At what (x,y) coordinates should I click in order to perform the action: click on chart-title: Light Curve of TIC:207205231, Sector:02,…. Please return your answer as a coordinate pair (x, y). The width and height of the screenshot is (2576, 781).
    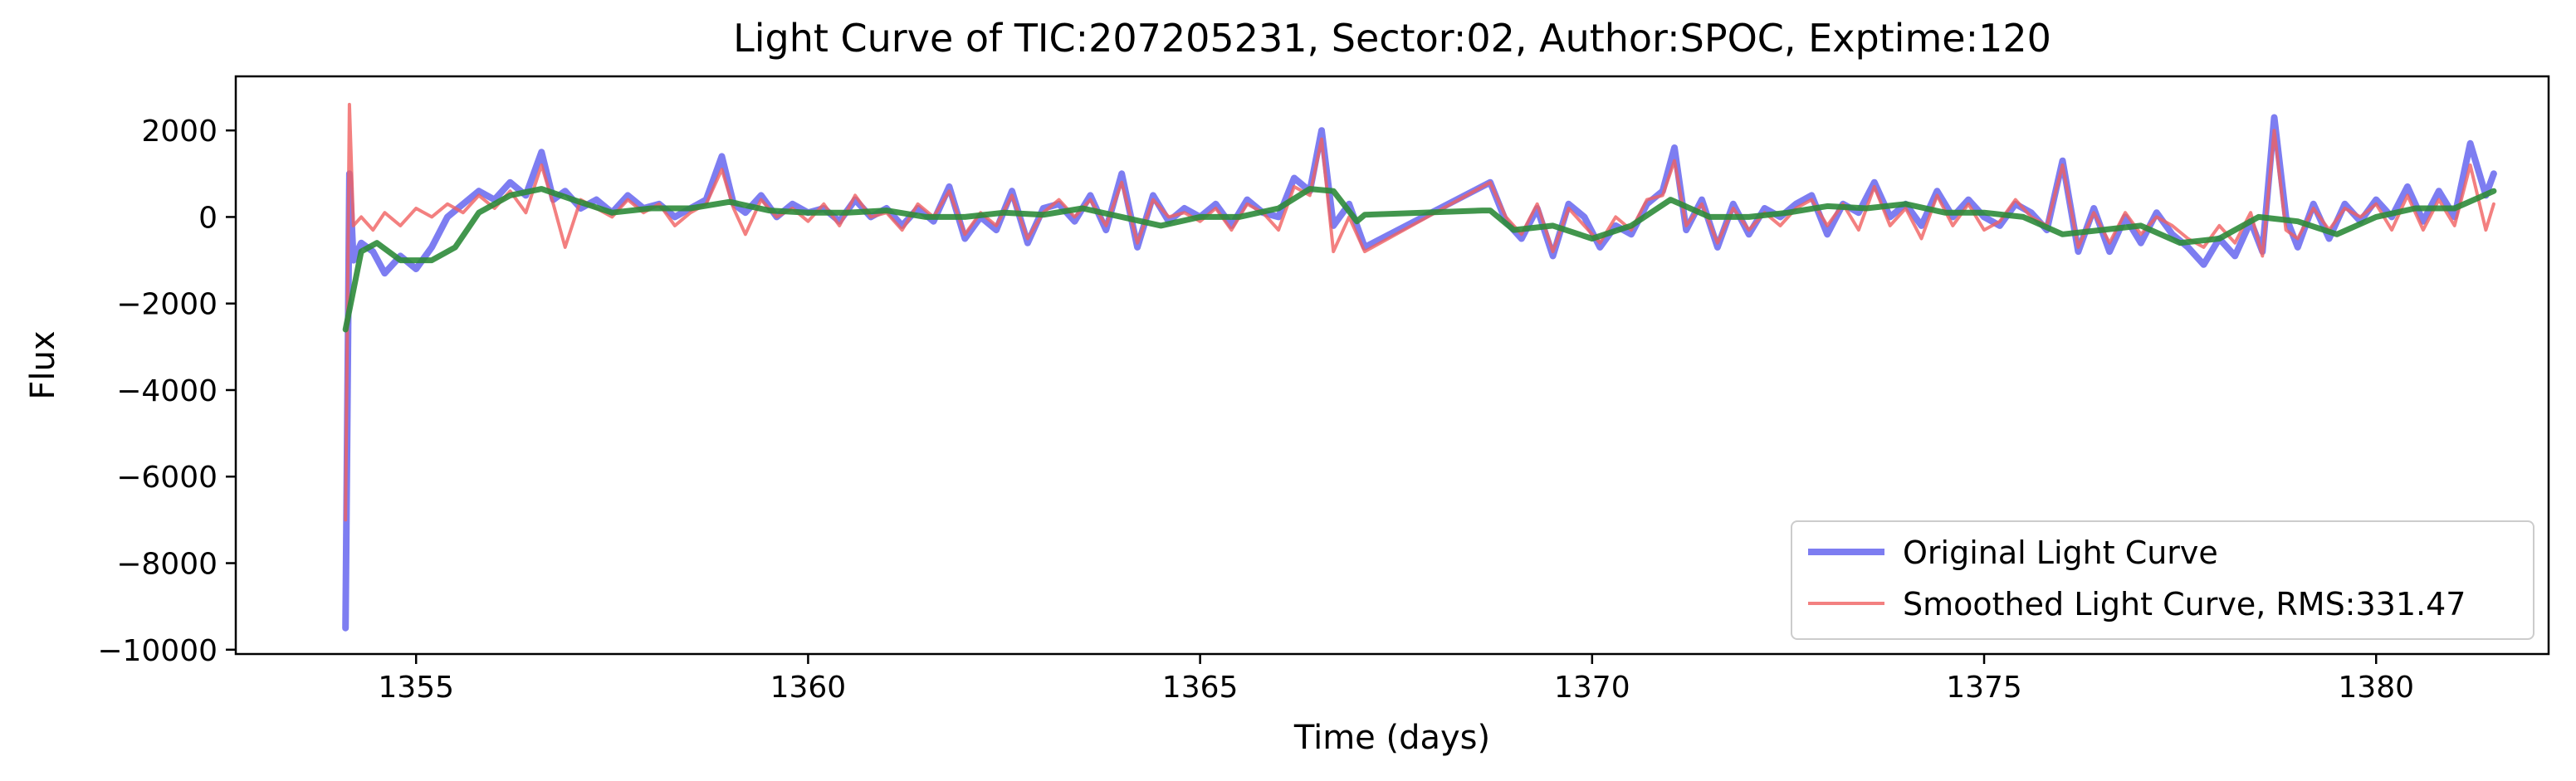
    Looking at the image, I should click on (1392, 38).